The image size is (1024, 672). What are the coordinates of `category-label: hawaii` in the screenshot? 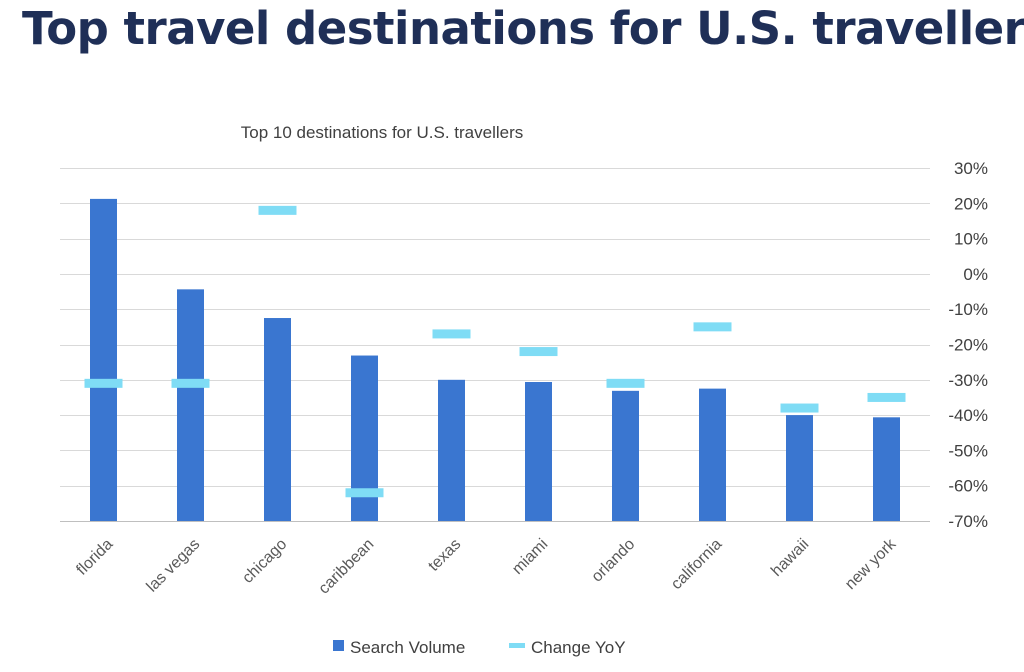 It's located at (790, 558).